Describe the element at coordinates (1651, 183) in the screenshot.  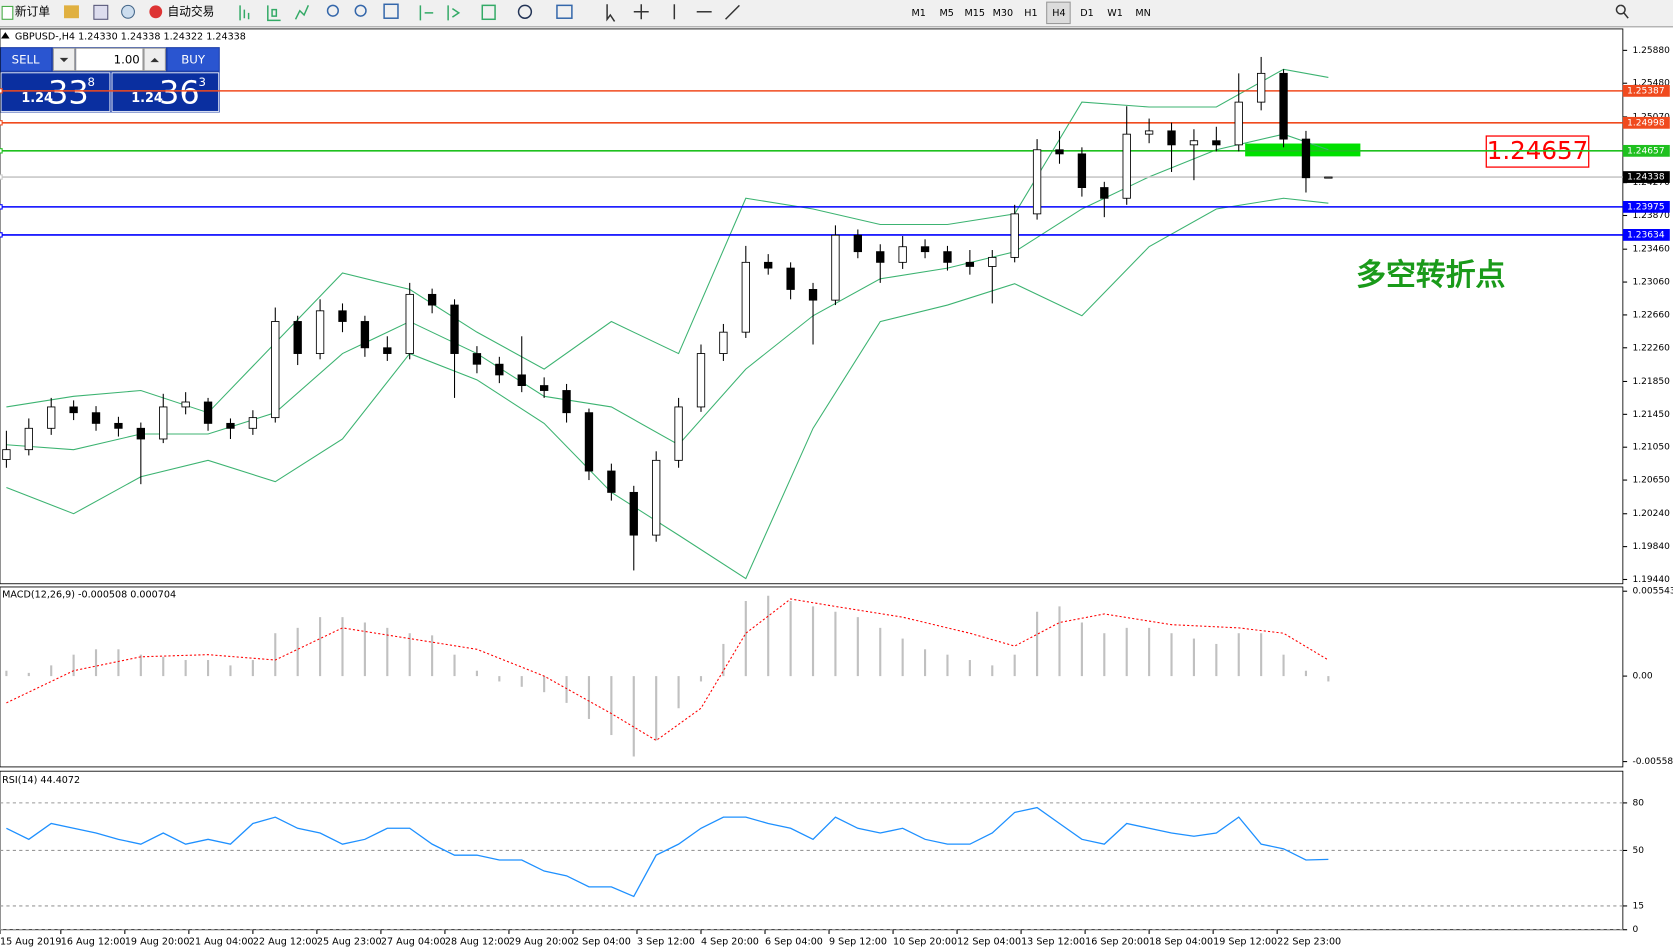
I see `y-tick-label: 1.24270` at that location.